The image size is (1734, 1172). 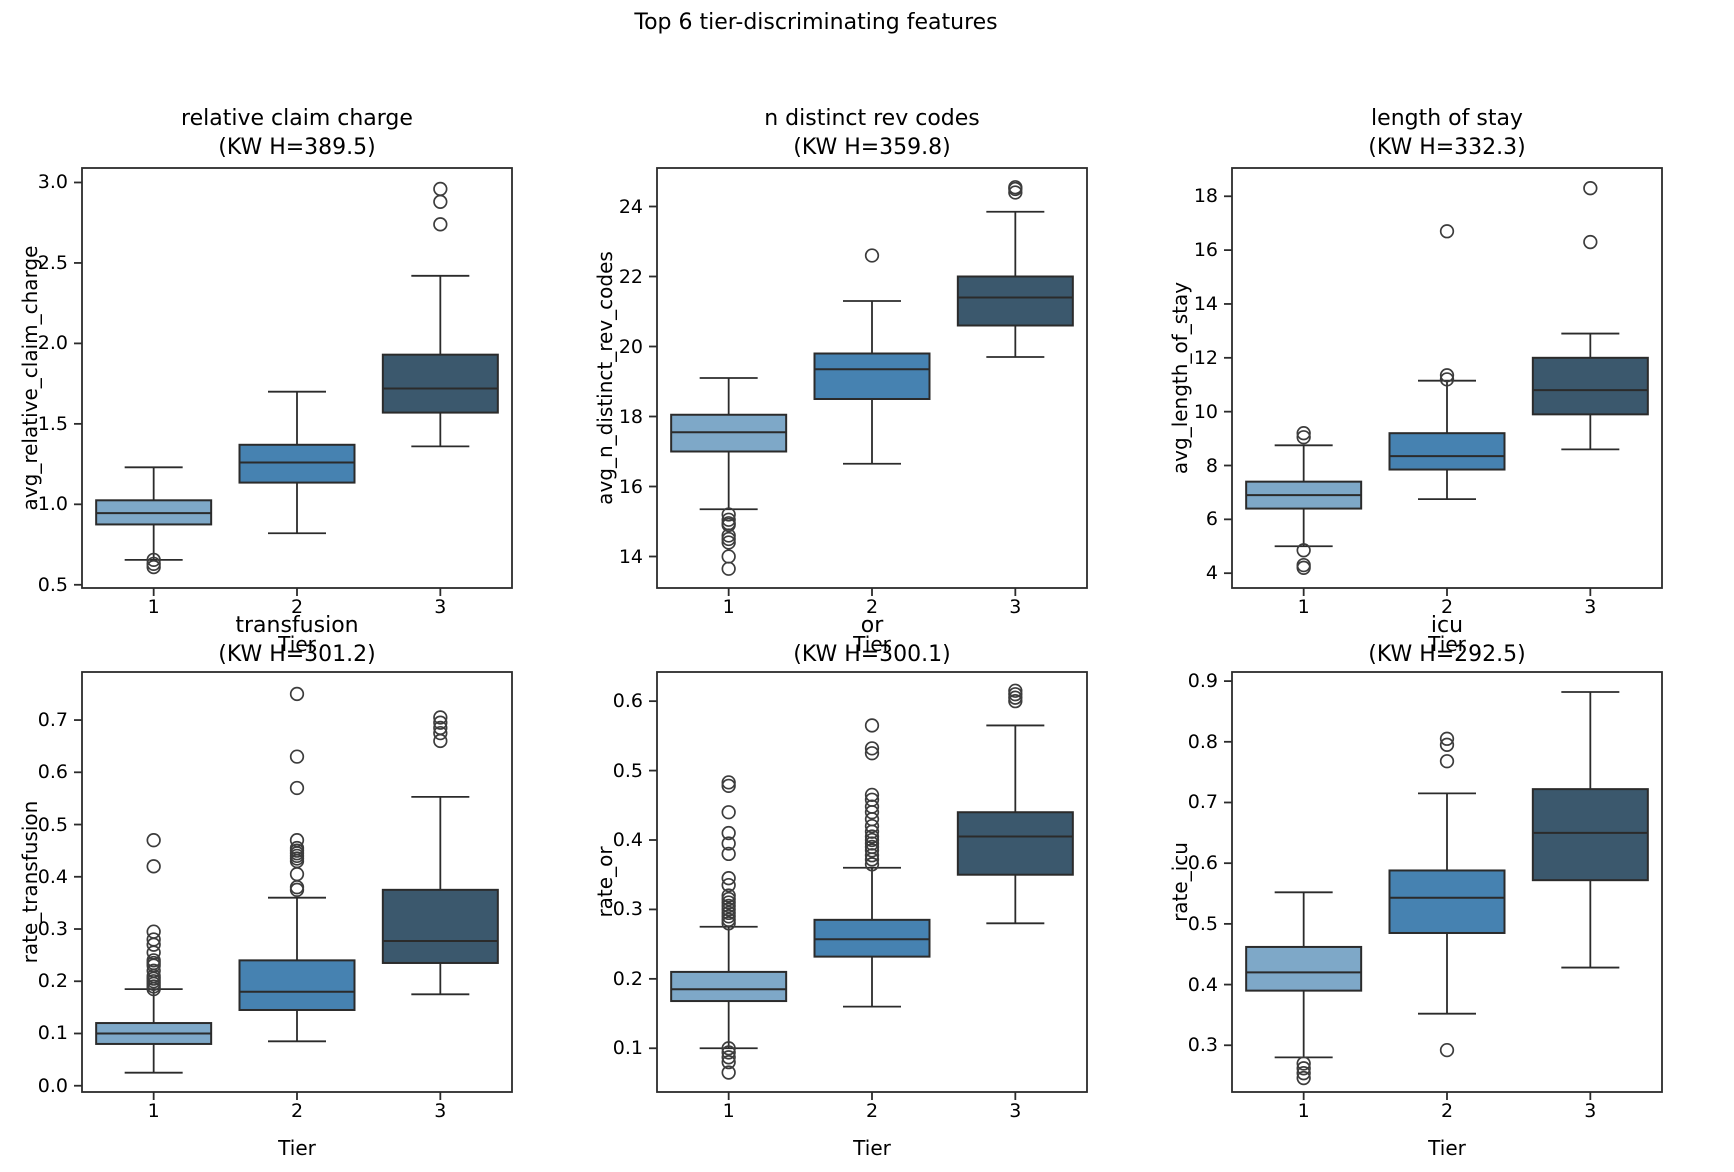 I want to click on ytick-label: 0.5, so click(x=1202, y=923).